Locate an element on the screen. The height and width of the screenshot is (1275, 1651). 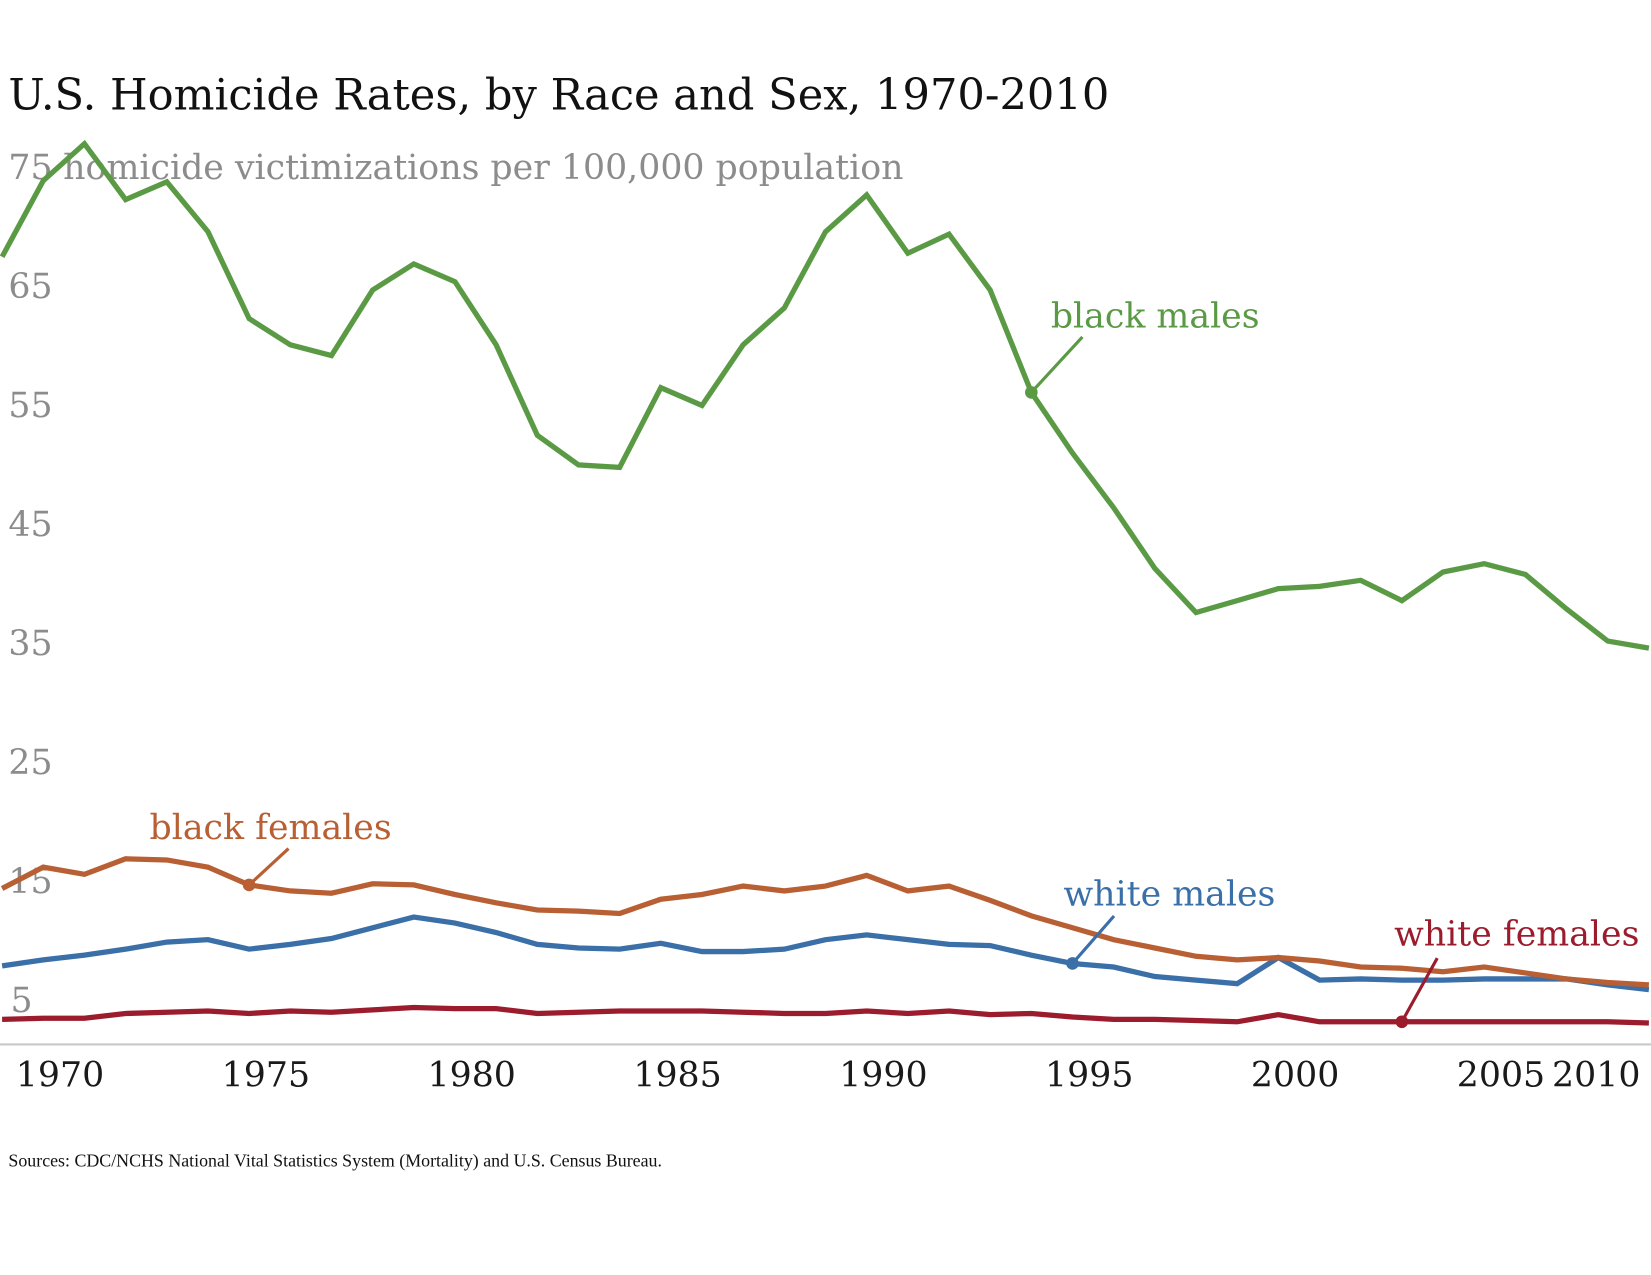
y-tick-label: 45 is located at coordinates (30, 525).